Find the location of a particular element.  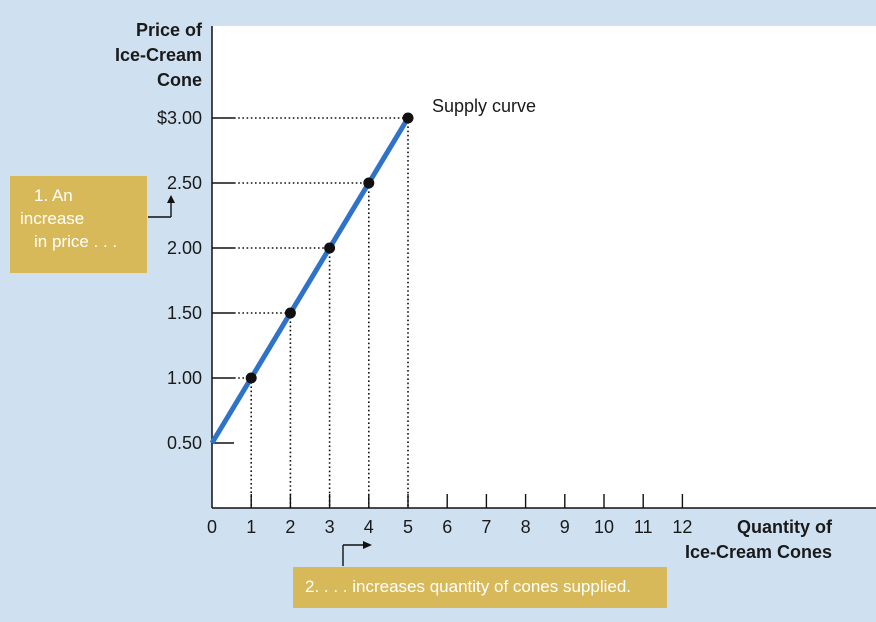

x-tick-label: 10 is located at coordinates (604, 527).